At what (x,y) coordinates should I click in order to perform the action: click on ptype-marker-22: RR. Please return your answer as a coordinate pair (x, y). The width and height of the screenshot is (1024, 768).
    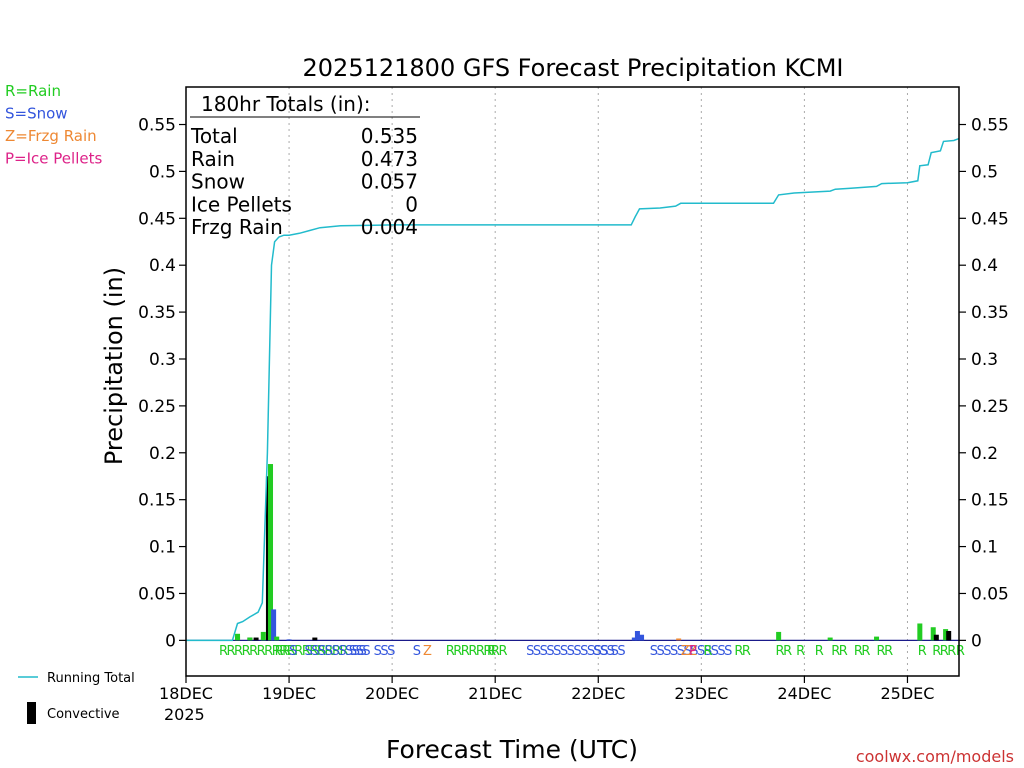
    Looking at the image, I should click on (862, 651).